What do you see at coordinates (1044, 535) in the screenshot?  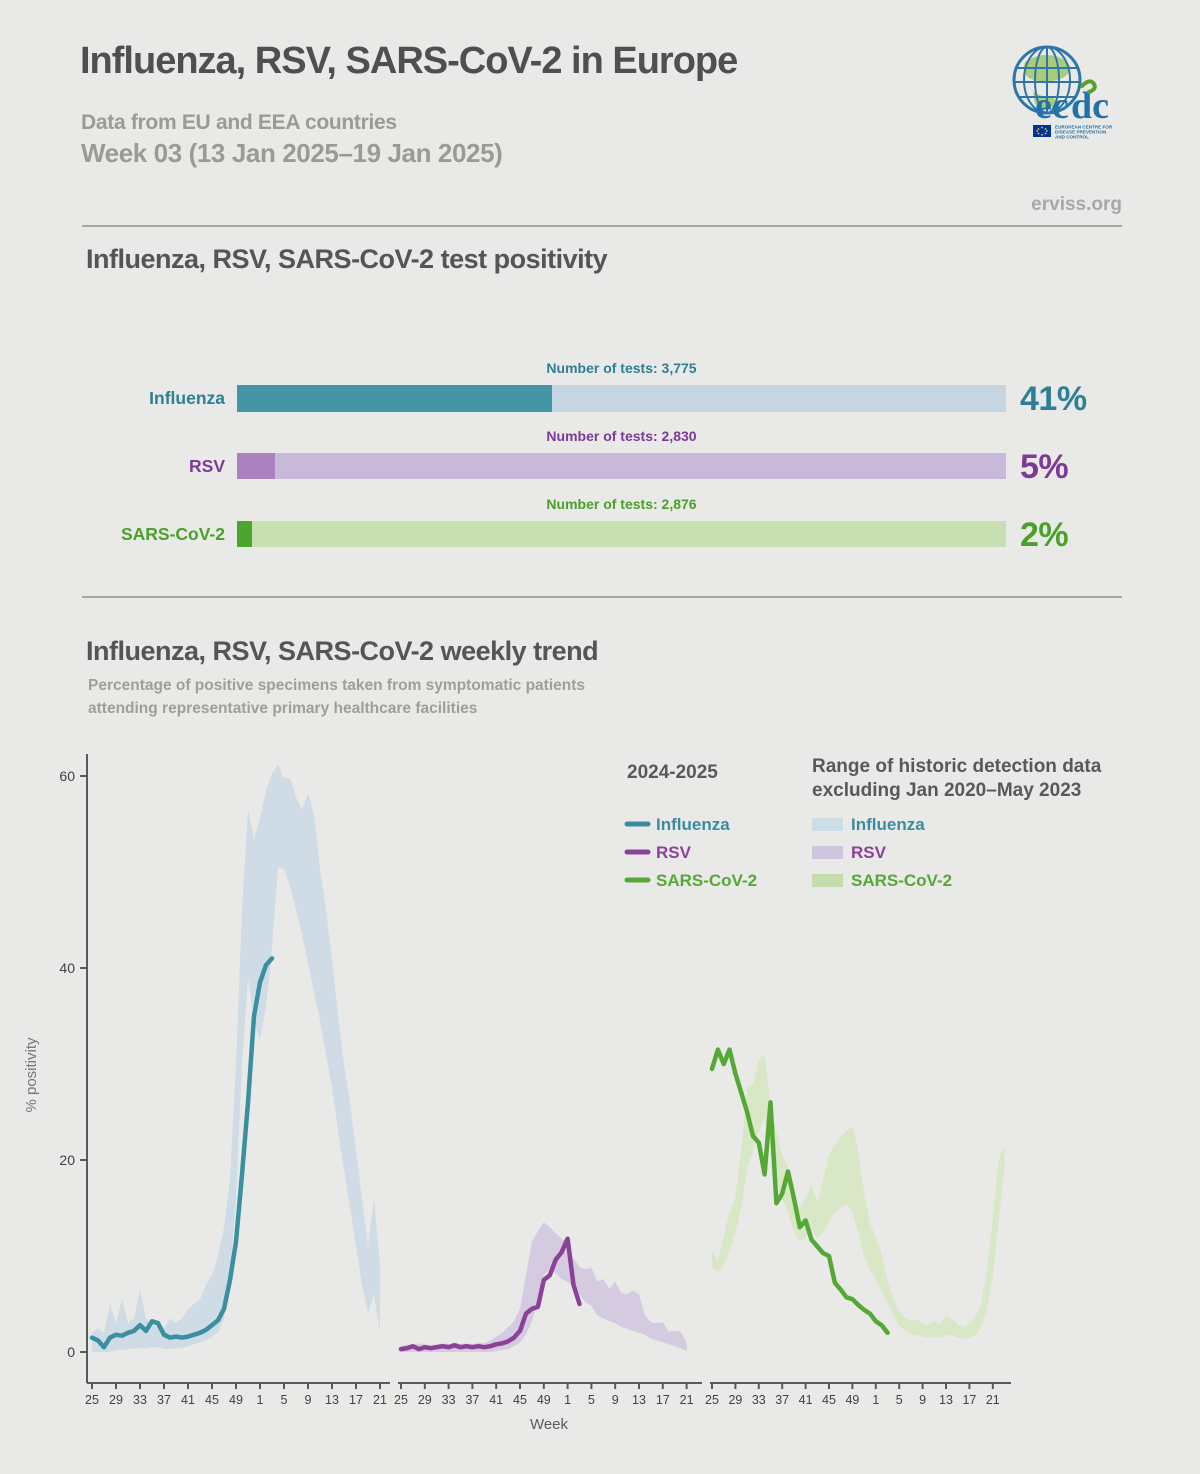 I see `sars-pct-value: 2%` at bounding box center [1044, 535].